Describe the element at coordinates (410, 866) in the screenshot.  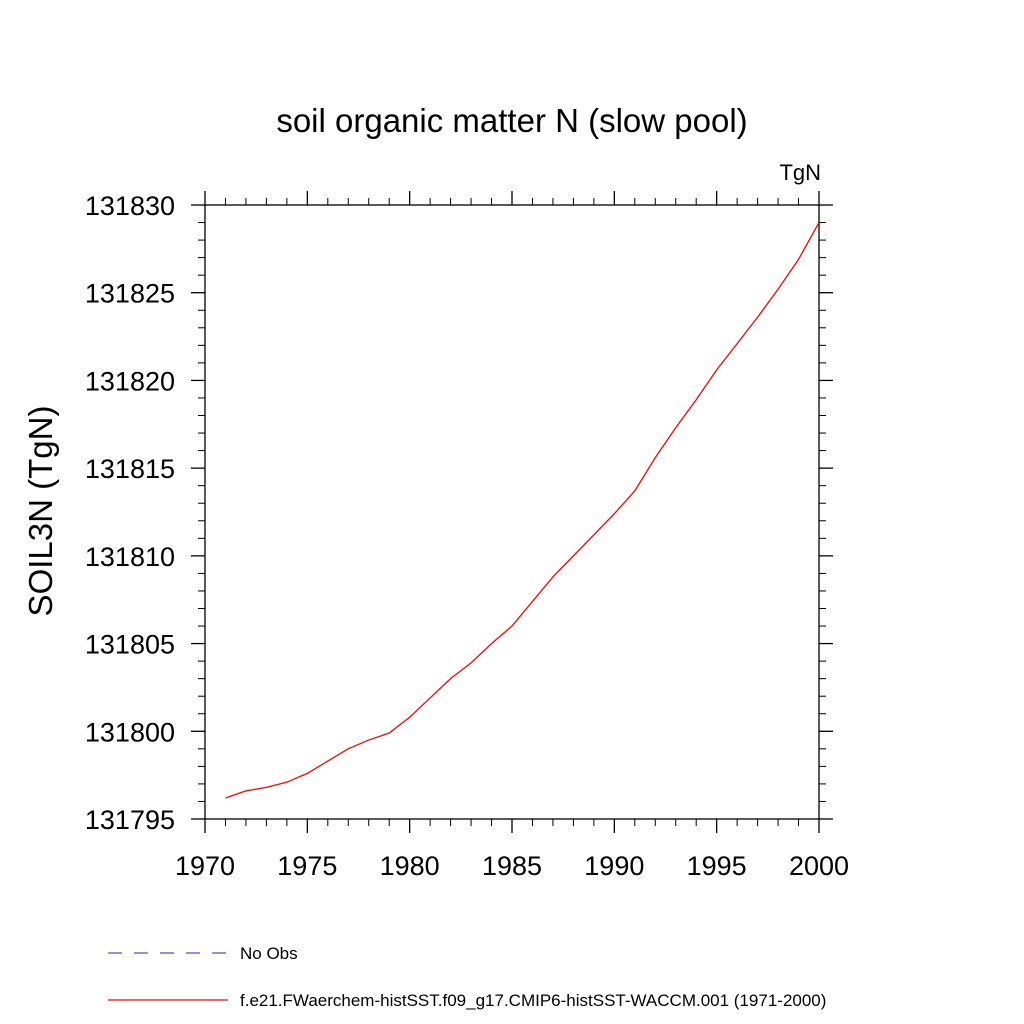
I see `x-tick-label: 1980` at that location.